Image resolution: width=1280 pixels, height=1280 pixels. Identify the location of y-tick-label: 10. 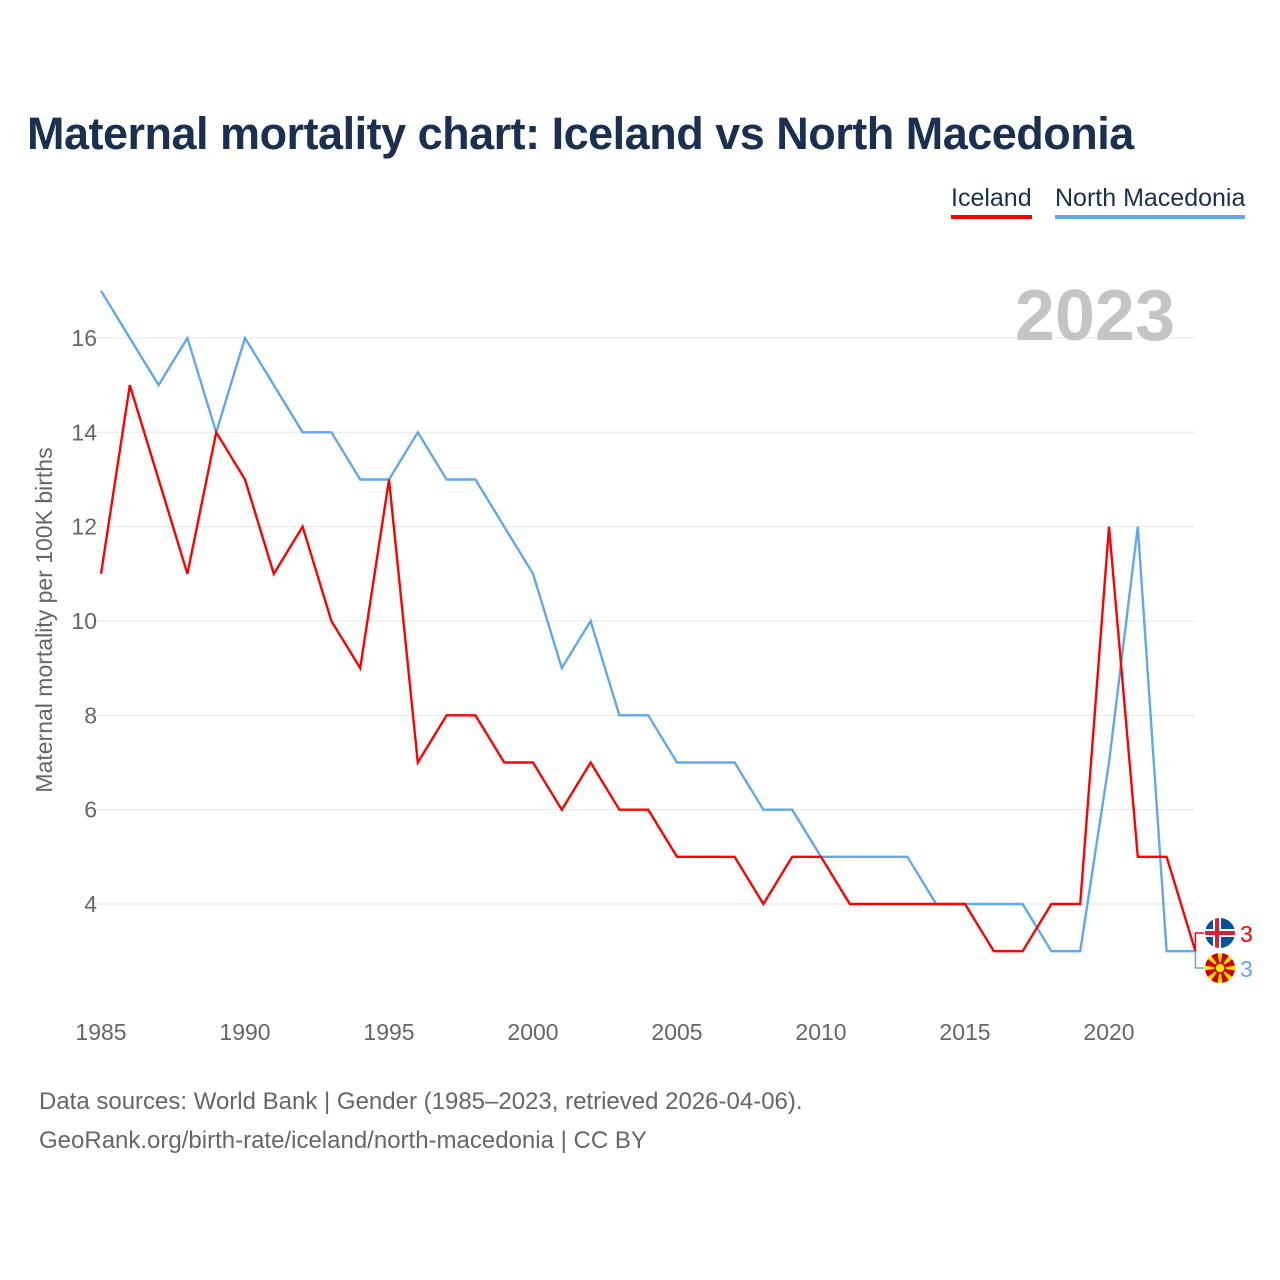
(84, 621).